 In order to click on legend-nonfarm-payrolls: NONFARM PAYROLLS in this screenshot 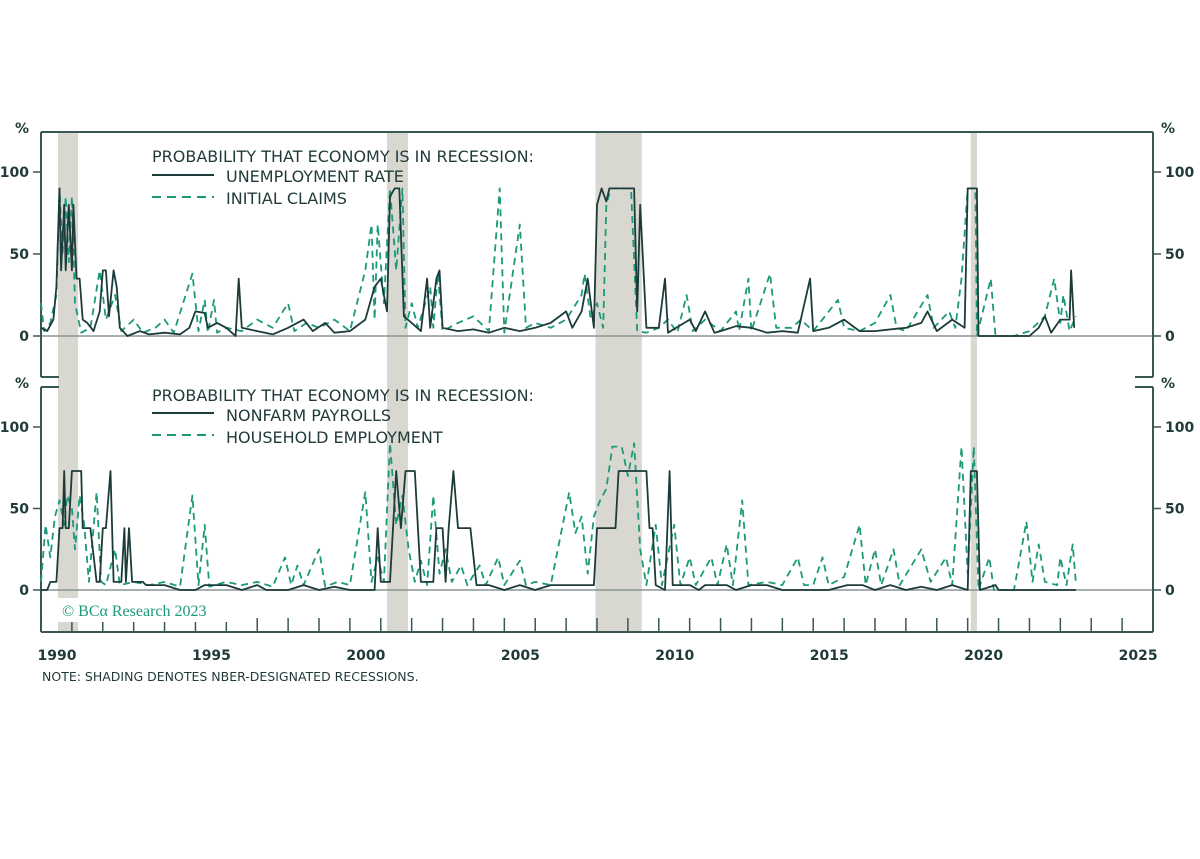, I will do `click(308, 415)`.